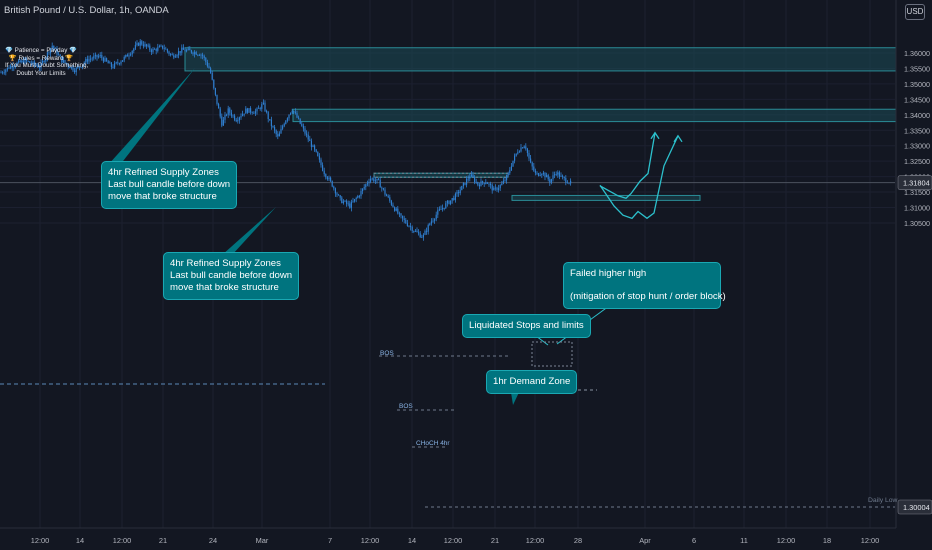 This screenshot has width=932, height=550. What do you see at coordinates (917, 115) in the screenshot?
I see `price-tick-label: 1.34000` at bounding box center [917, 115].